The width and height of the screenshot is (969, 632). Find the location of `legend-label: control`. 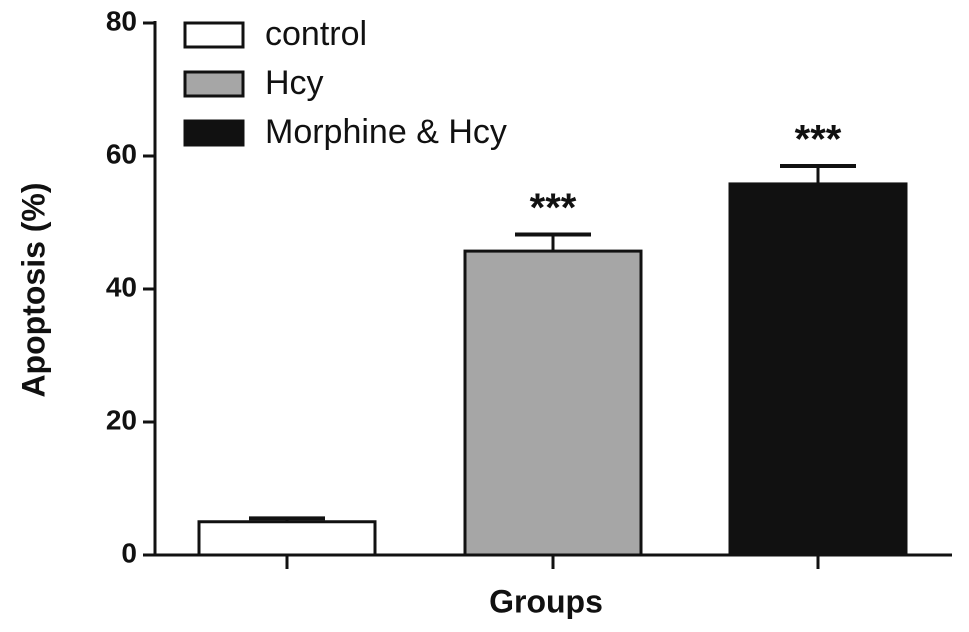

legend-label: control is located at coordinates (316, 34).